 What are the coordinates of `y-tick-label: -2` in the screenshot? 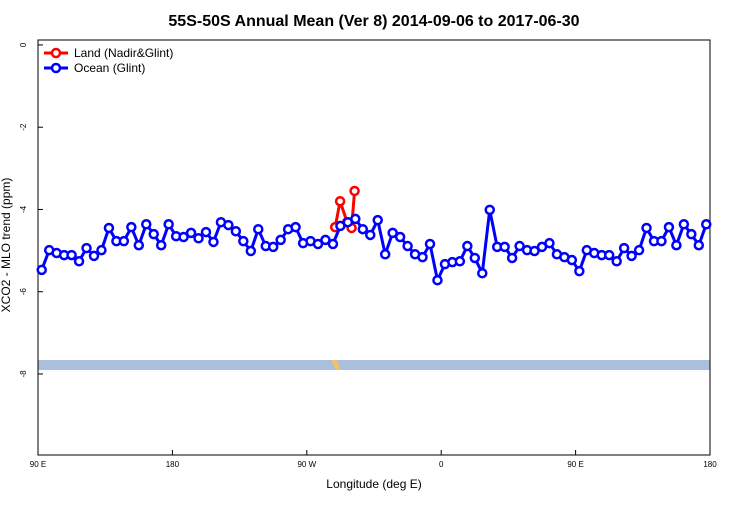 It's located at (23, 127).